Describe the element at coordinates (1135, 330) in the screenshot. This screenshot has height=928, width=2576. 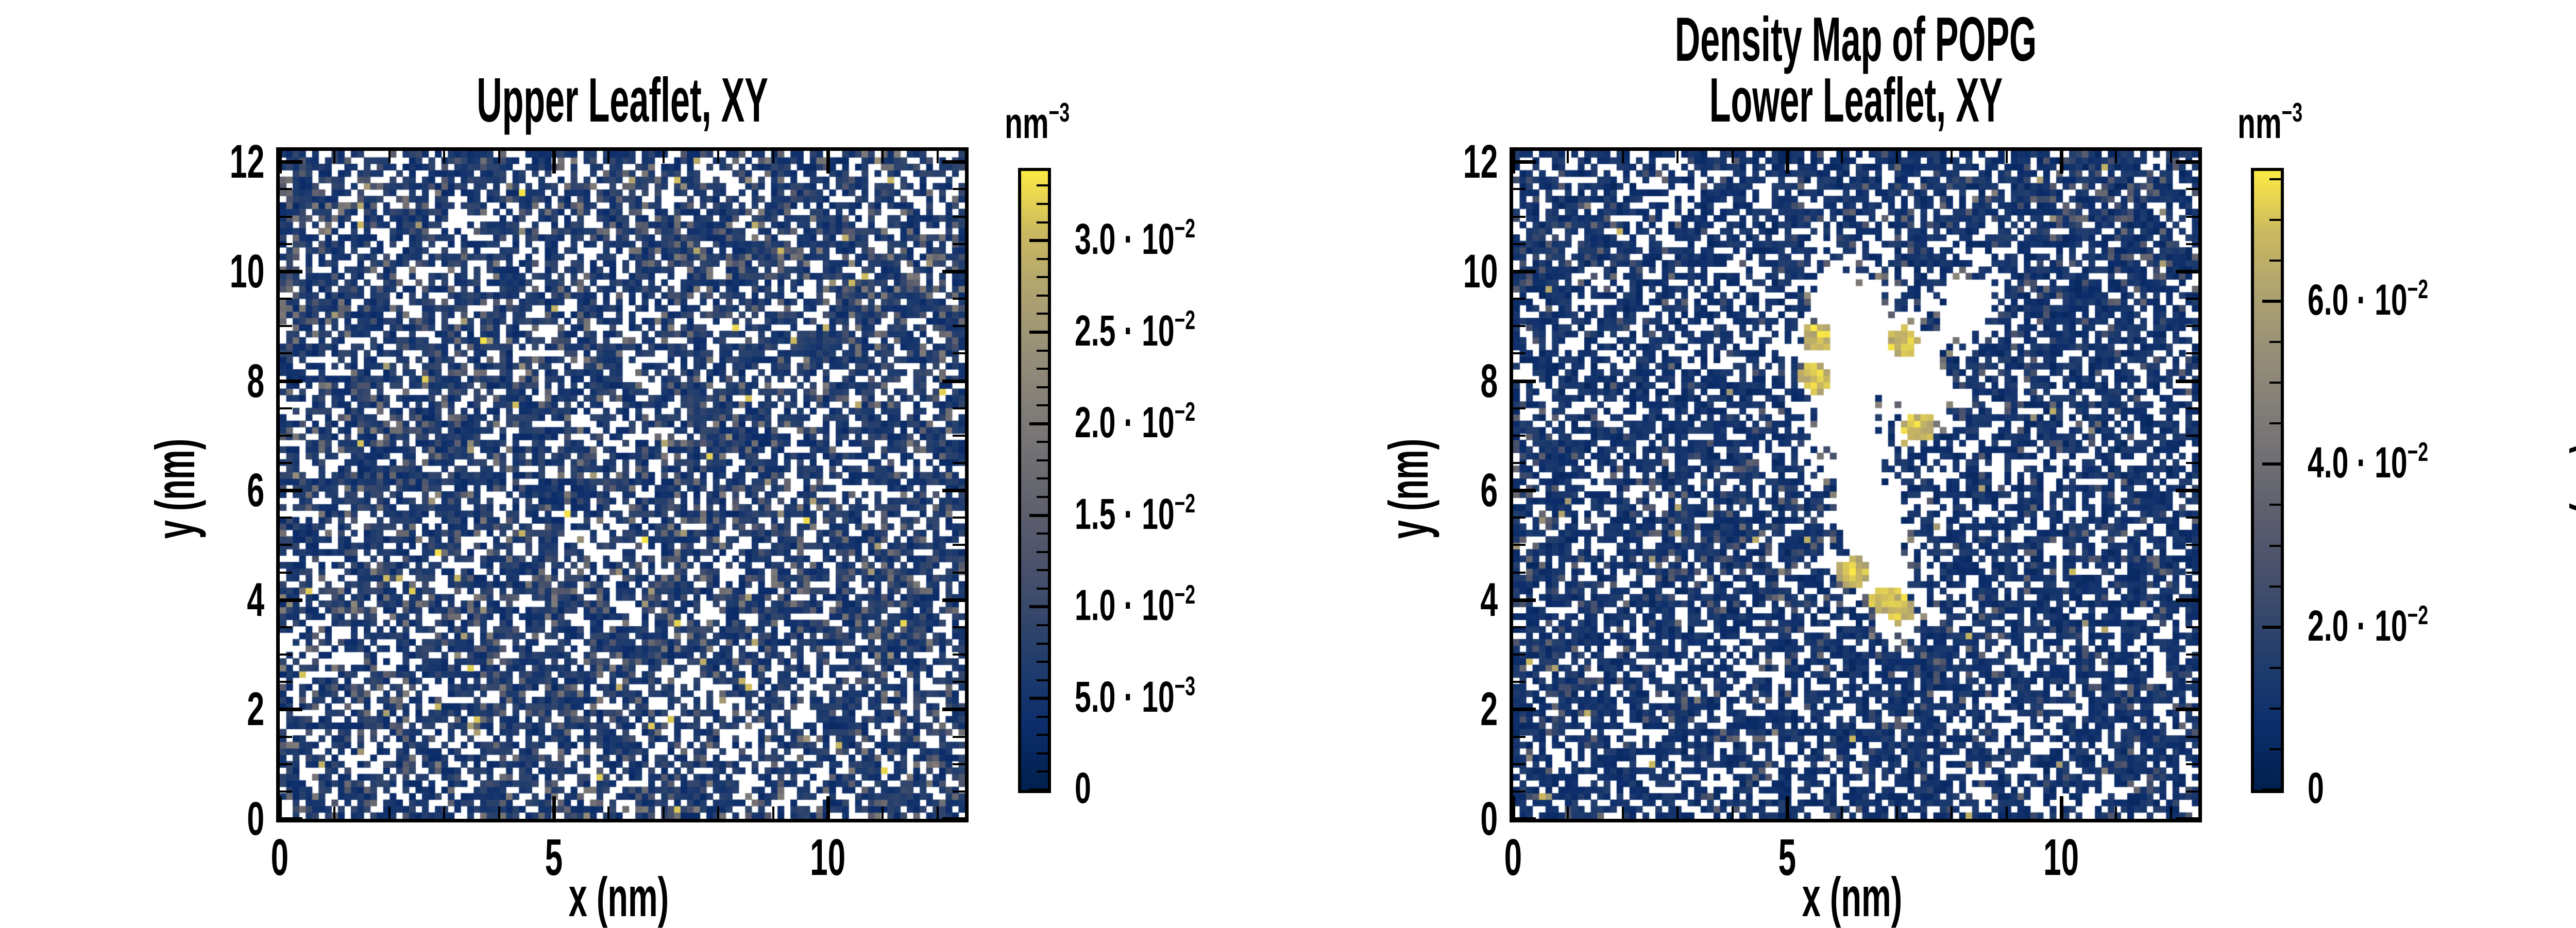
I see `colorbar-tick-label-text: 2.5 · 10⁻²` at that location.